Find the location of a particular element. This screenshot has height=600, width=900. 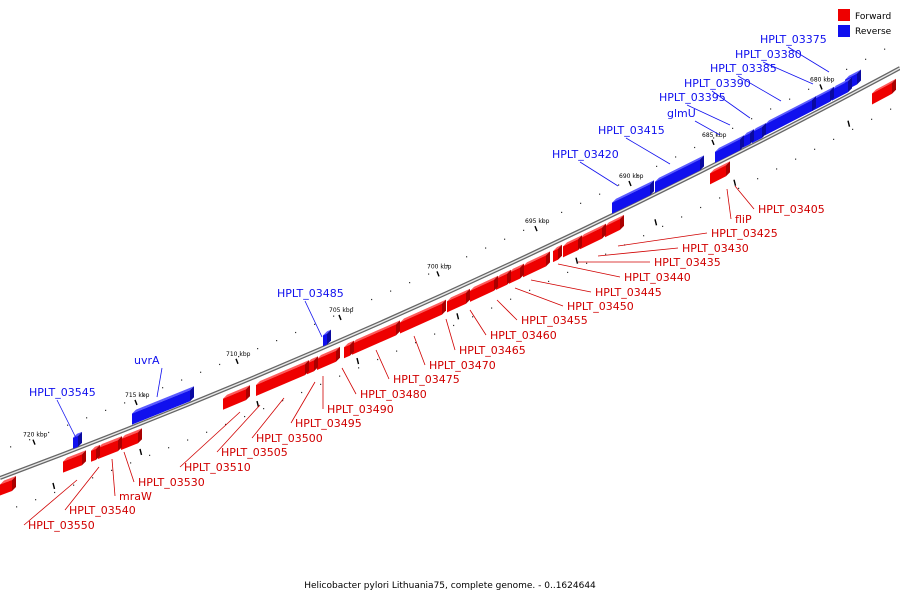

tick-label: 685 kbp is located at coordinates (714, 135).